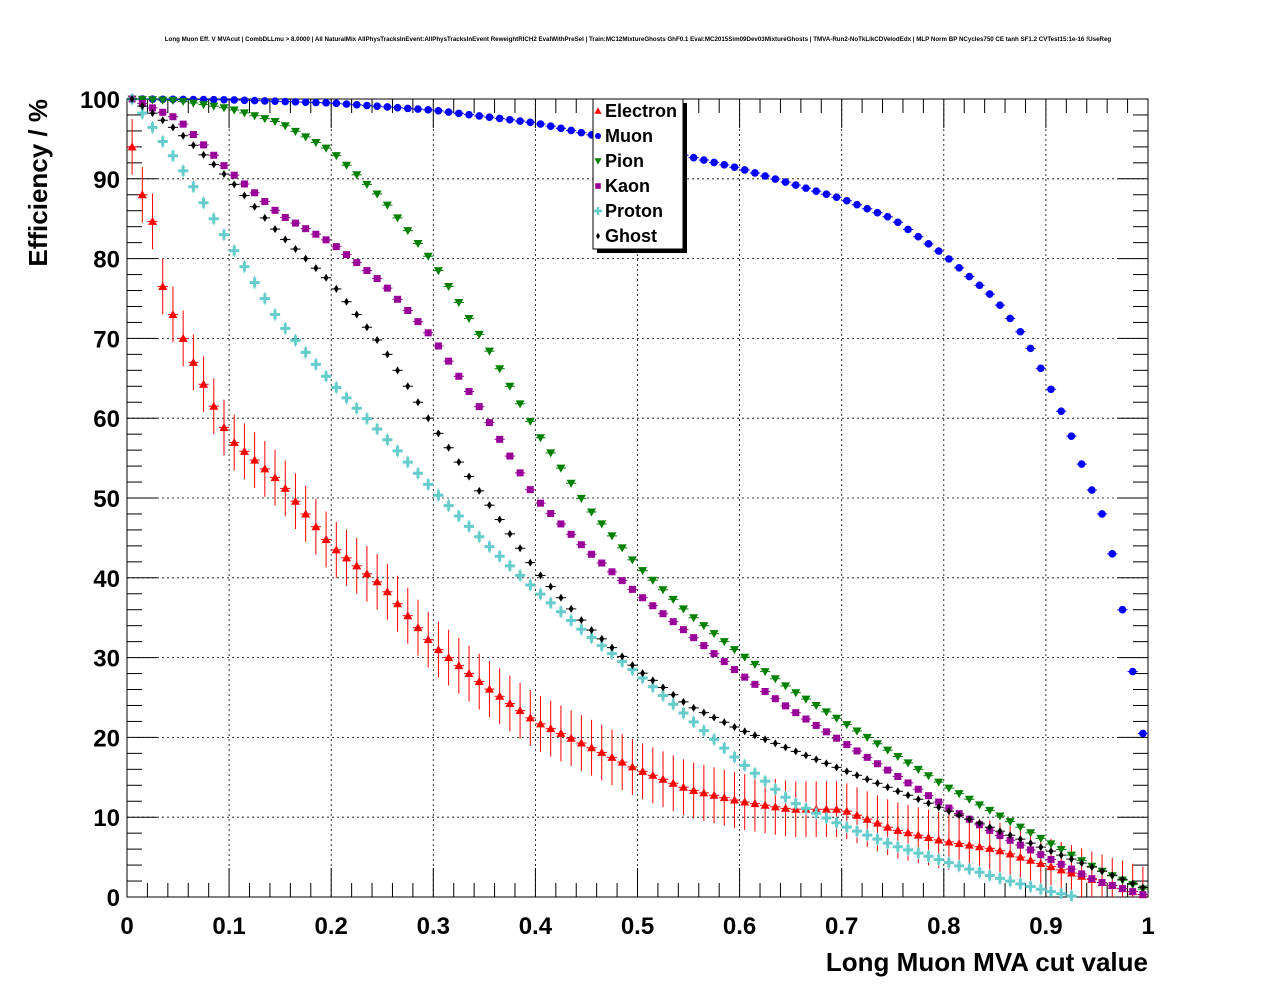 This screenshot has height=1001, width=1276. I want to click on legend-entry-muon: Muon, so click(623, 136).